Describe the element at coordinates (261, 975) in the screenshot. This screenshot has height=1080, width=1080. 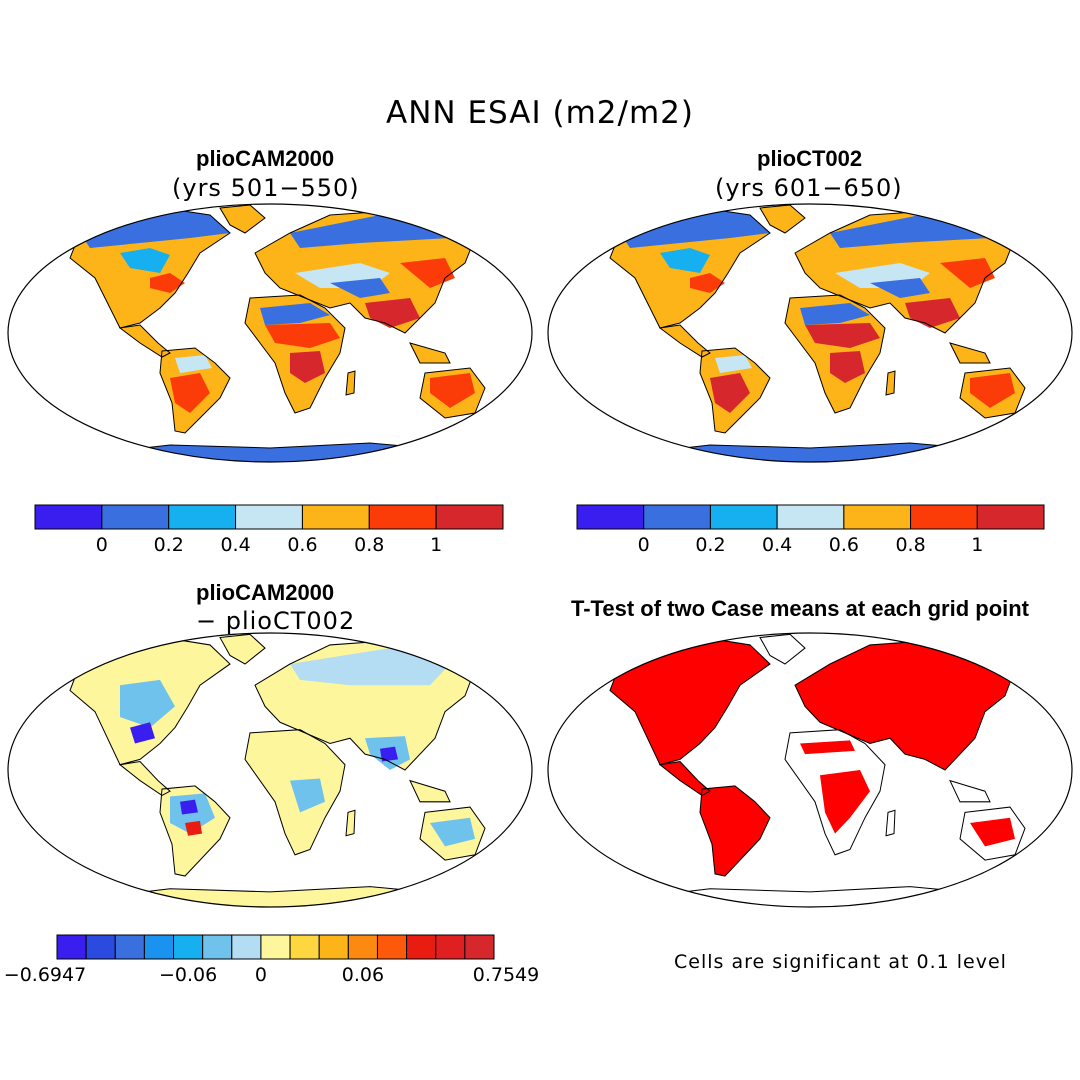
I see `colorbar-diff-tick-label: 0` at that location.